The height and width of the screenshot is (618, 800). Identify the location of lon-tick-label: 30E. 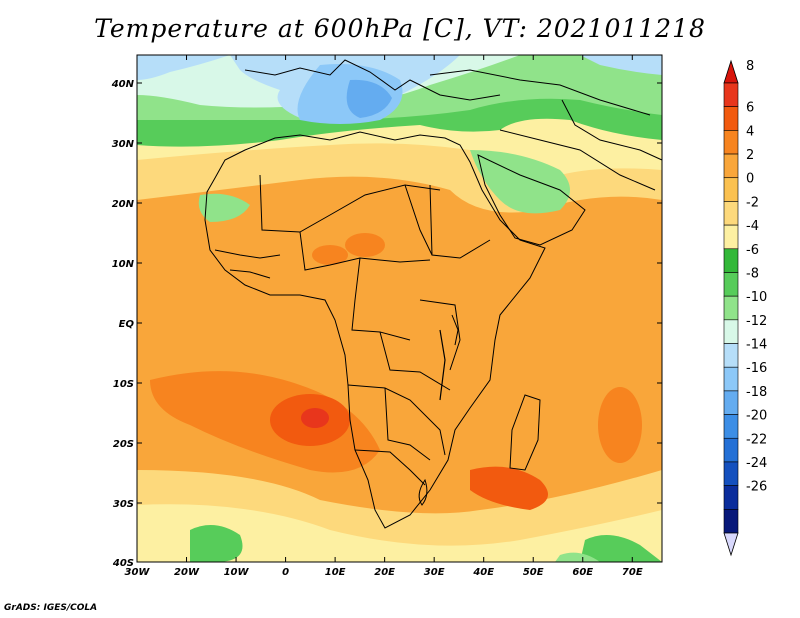
(434, 572).